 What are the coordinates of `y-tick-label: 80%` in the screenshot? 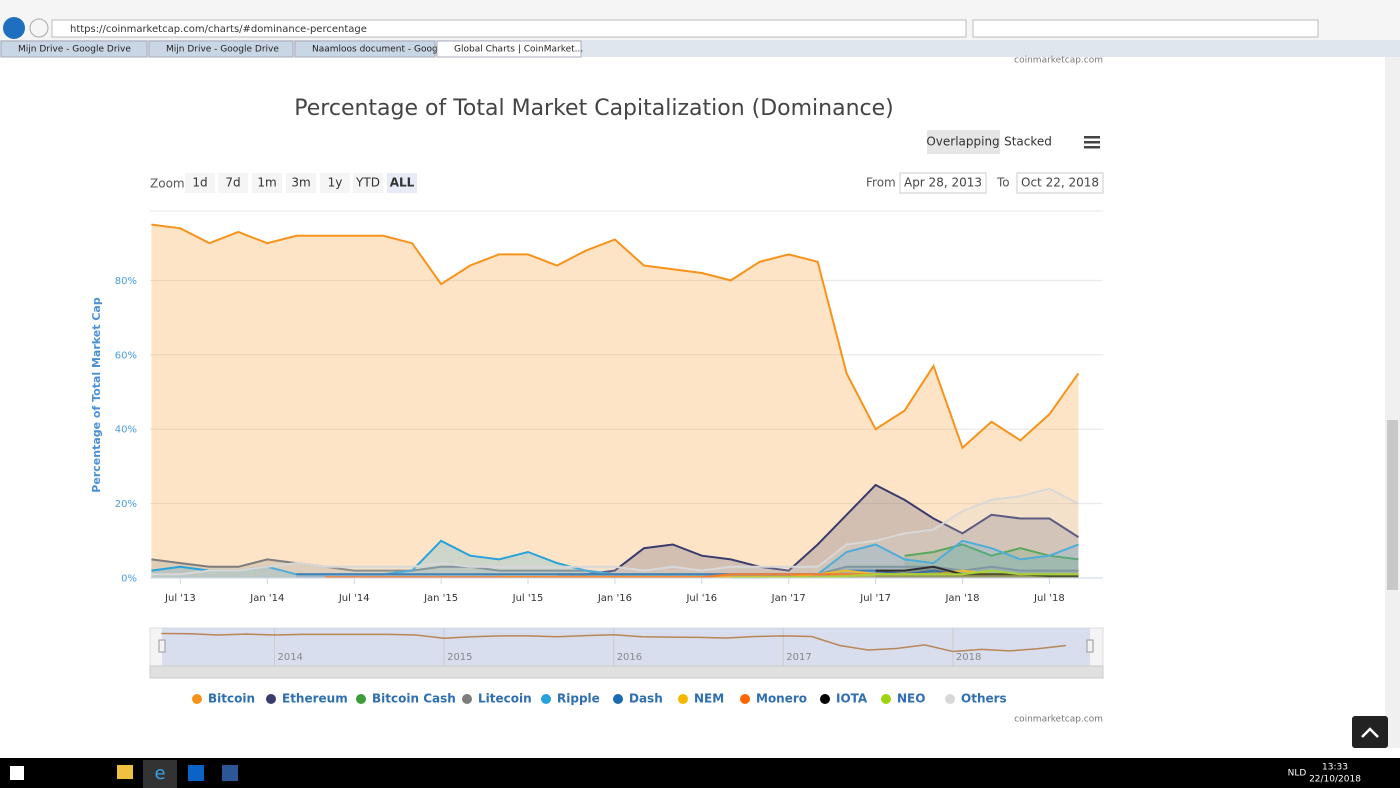 It's located at (126, 281).